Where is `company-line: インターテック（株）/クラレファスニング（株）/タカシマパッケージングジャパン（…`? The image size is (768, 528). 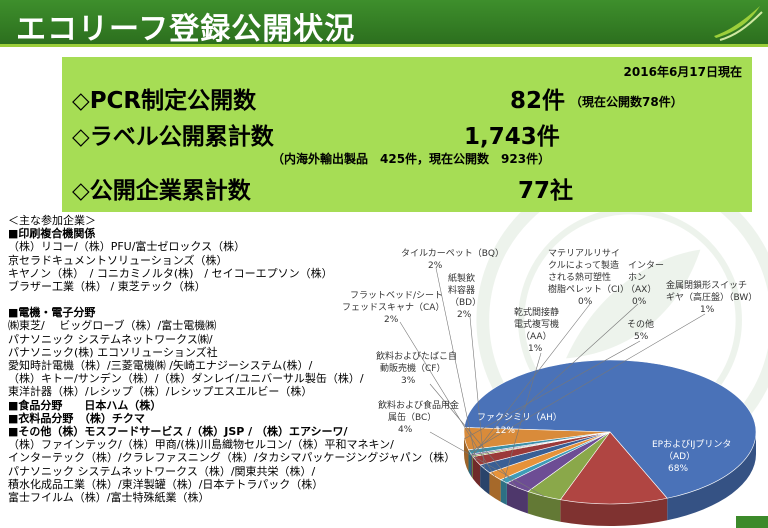
company-line: インターテック（株）/クラレファスニング（株）/タカシマパッケージングジャパン（… is located at coordinates (232, 458).